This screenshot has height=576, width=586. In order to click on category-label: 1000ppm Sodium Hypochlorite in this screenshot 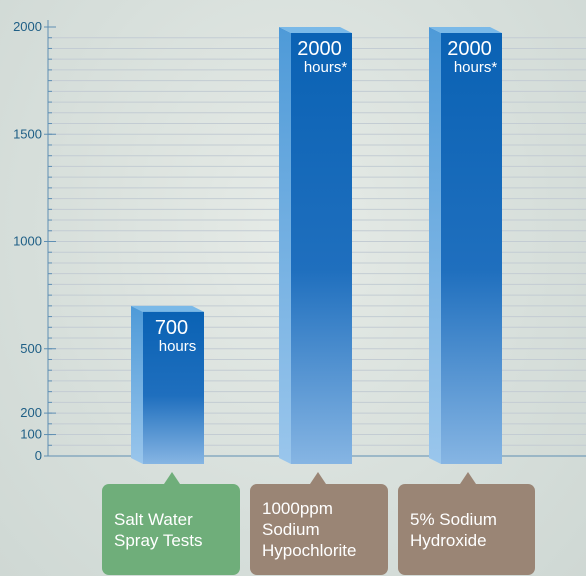, I will do `click(309, 529)`.